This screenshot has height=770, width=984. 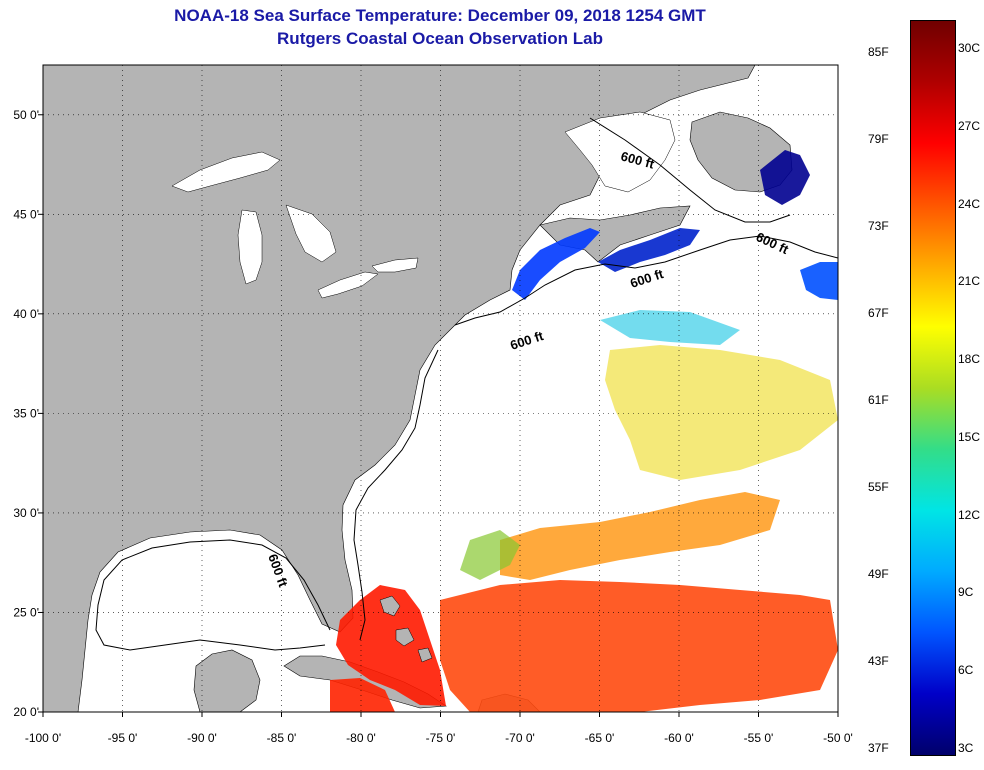 What do you see at coordinates (520, 738) in the screenshot?
I see `lon-tick-label: -70 0'` at bounding box center [520, 738].